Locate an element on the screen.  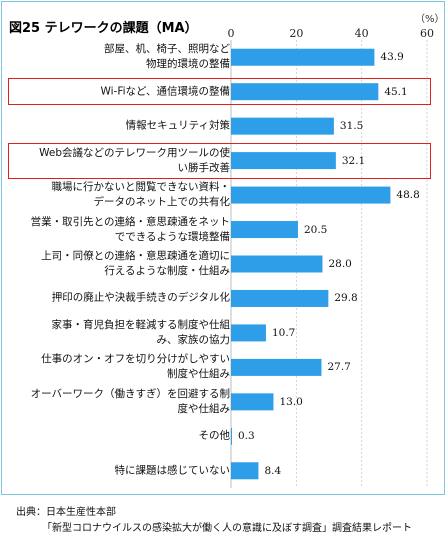
value-label: 43.9 is located at coordinates (392, 57).